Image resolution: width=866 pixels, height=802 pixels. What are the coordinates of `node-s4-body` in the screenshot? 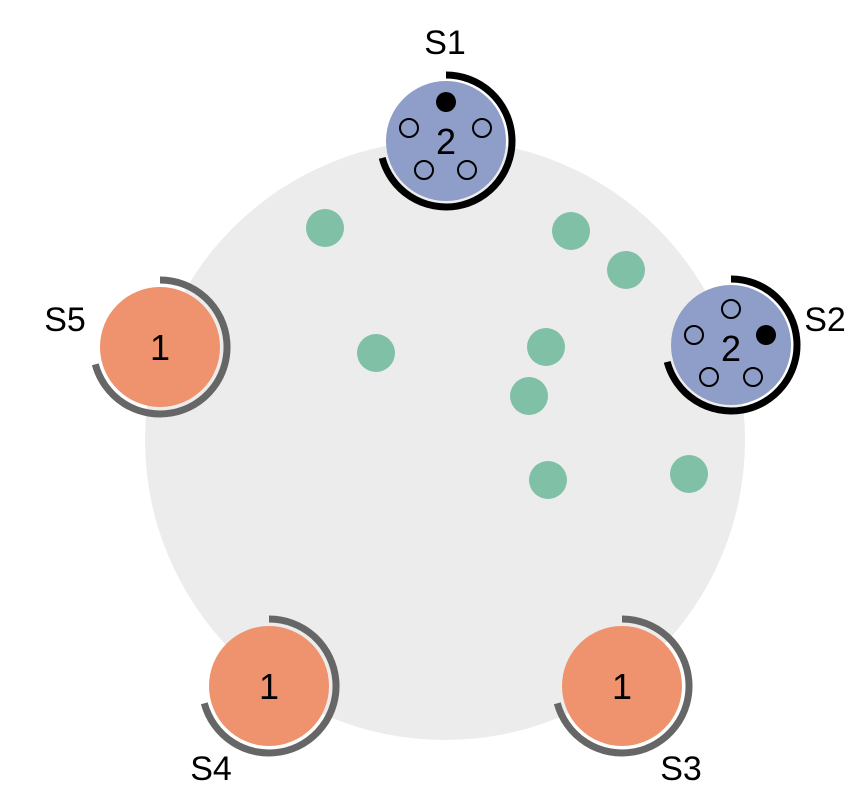 It's located at (269, 686).